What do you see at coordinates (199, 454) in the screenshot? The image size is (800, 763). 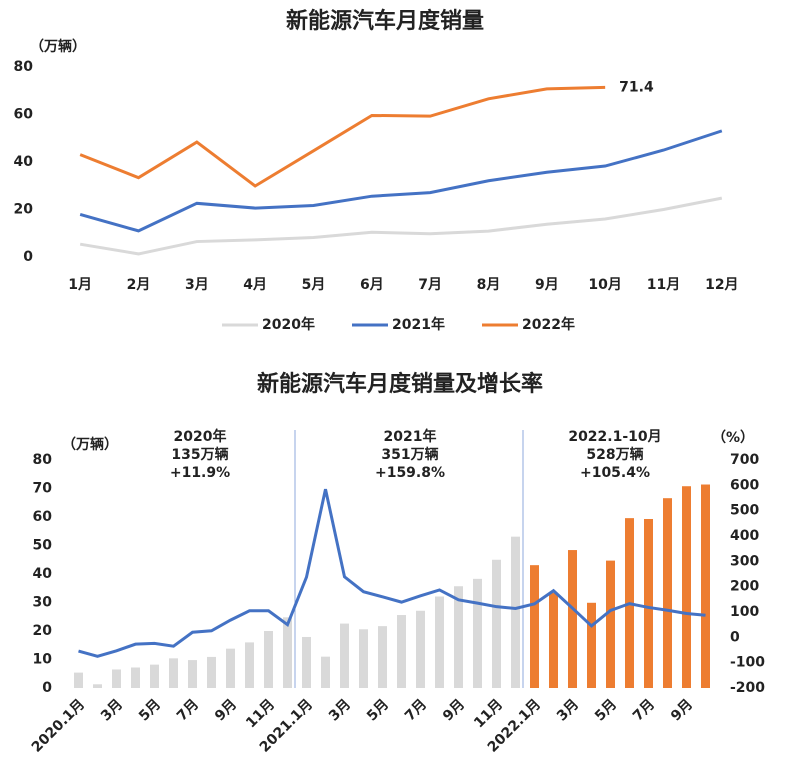 I see `annotation: 135万辆` at bounding box center [199, 454].